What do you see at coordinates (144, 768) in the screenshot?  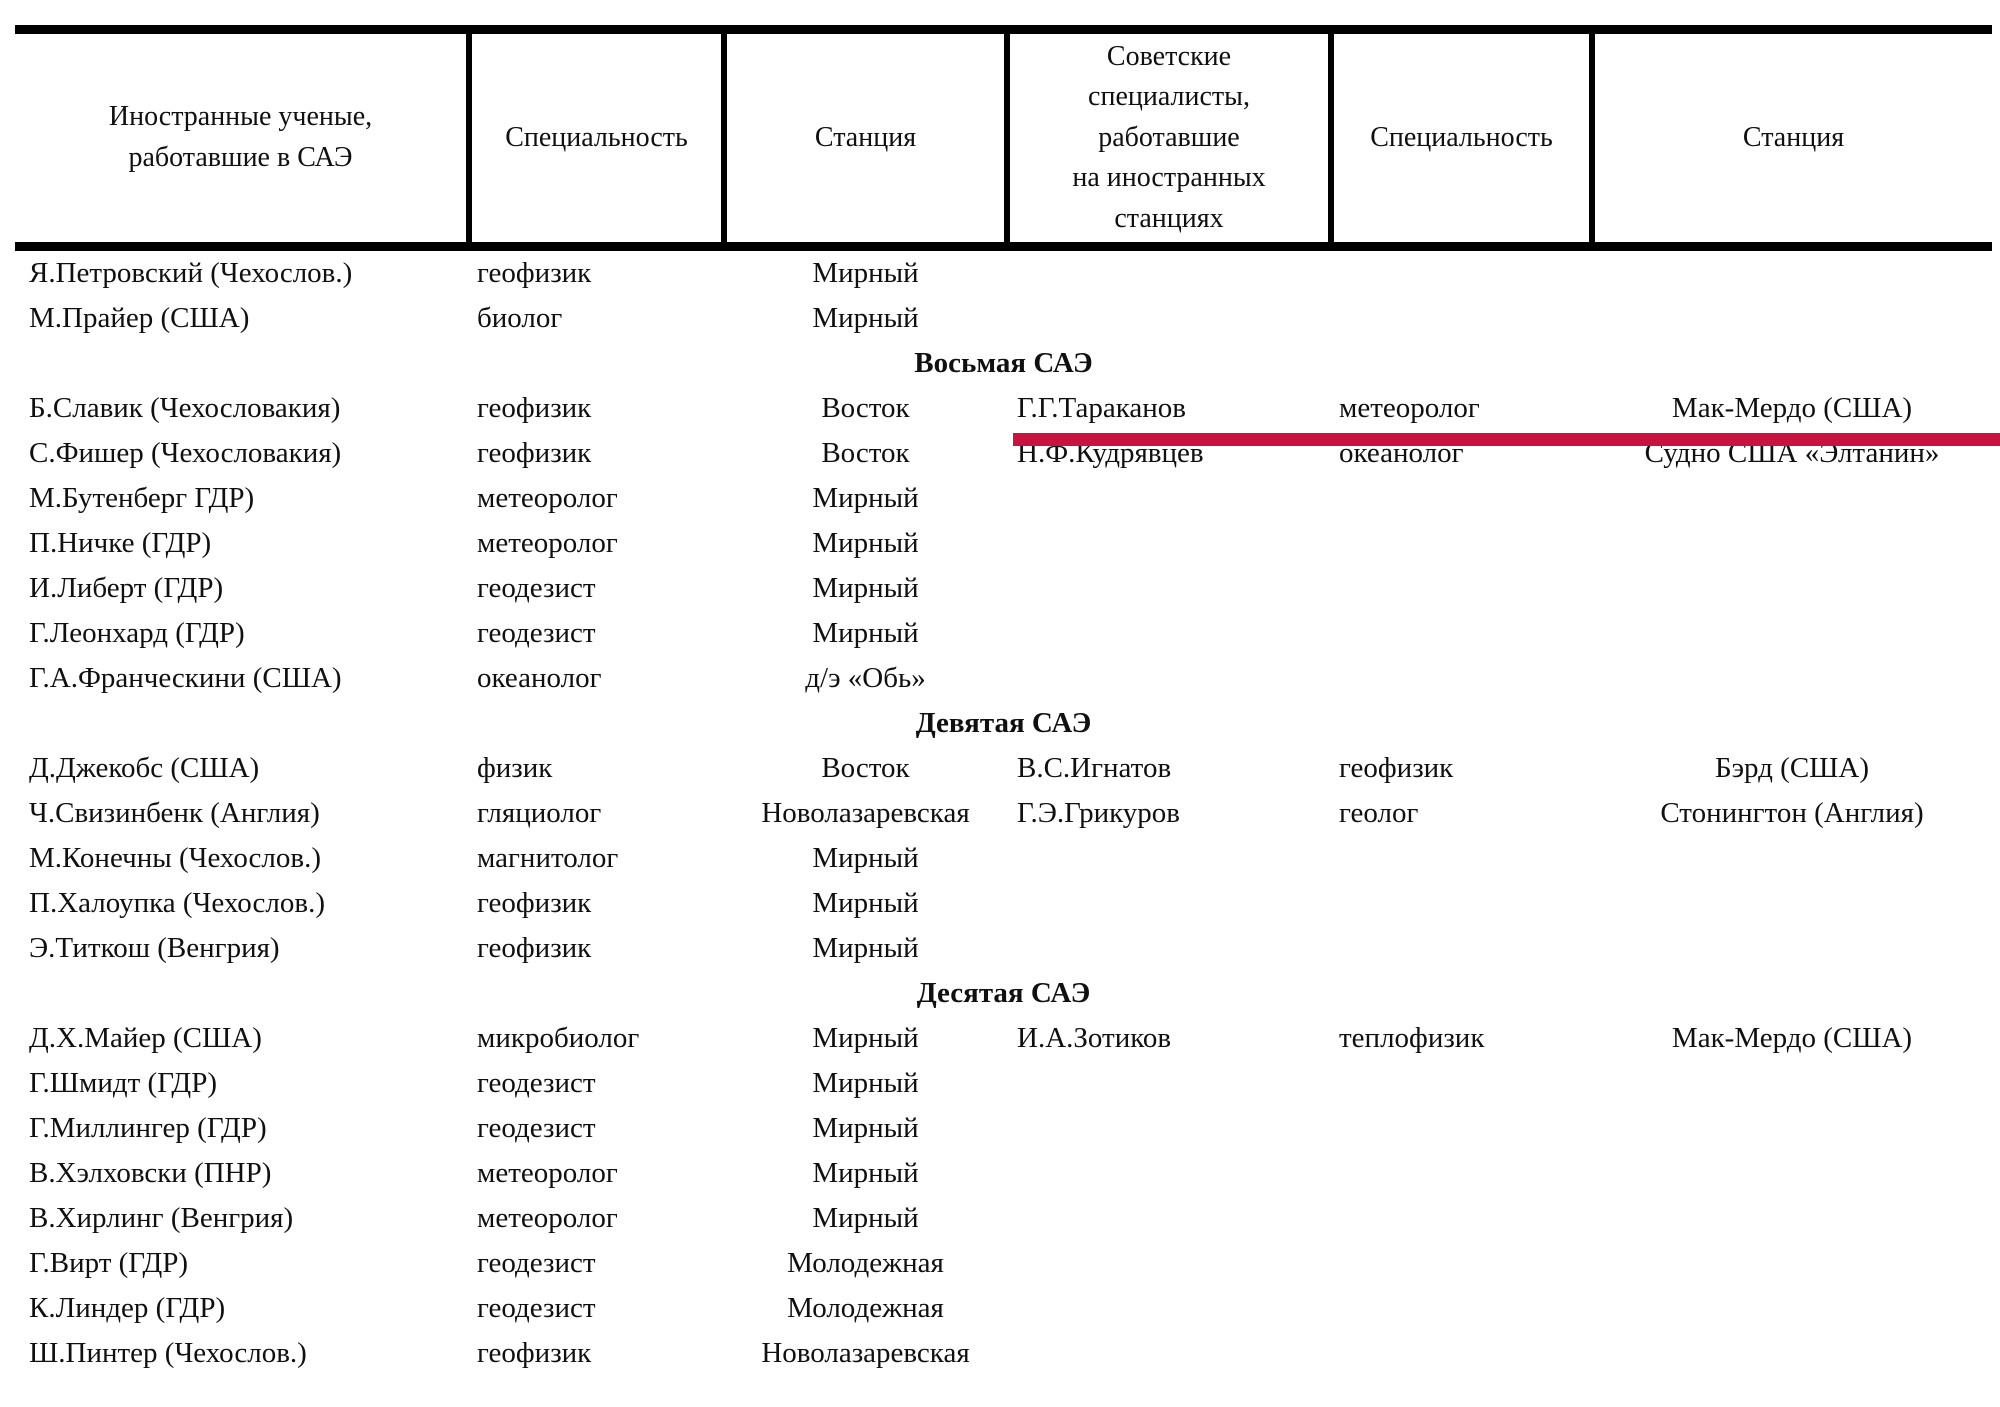 I see `foreign-scientist-cell: Д.Джекобс (США)` at bounding box center [144, 768].